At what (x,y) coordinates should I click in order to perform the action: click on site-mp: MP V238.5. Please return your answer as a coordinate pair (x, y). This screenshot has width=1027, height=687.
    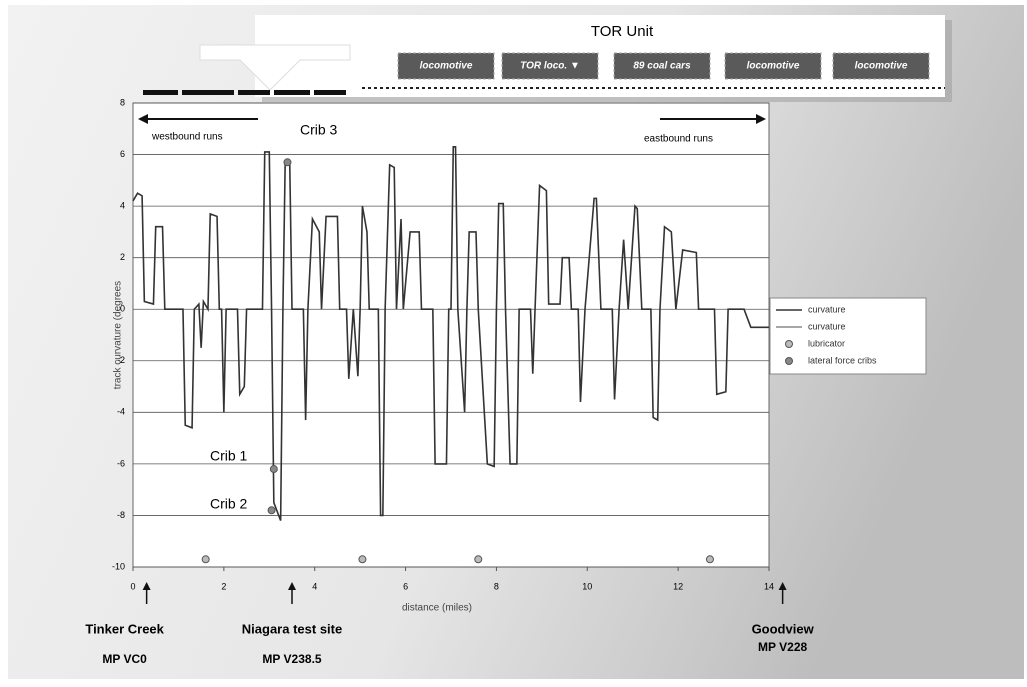
    Looking at the image, I should click on (291, 659).